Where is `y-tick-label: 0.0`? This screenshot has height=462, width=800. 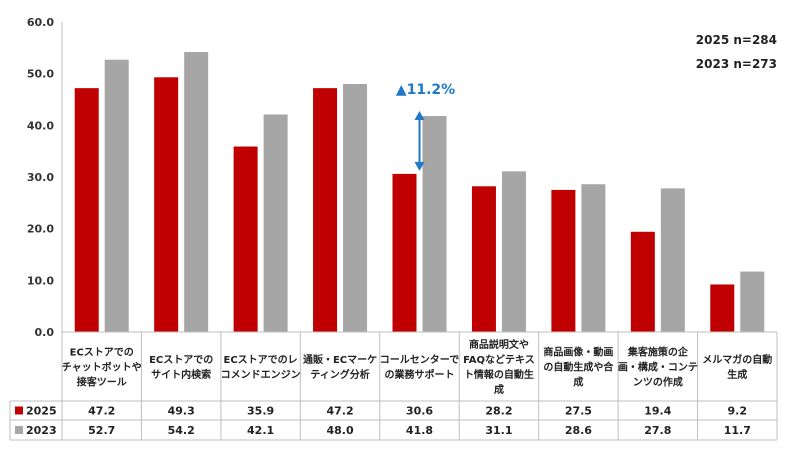
y-tick-label: 0.0 is located at coordinates (45, 332).